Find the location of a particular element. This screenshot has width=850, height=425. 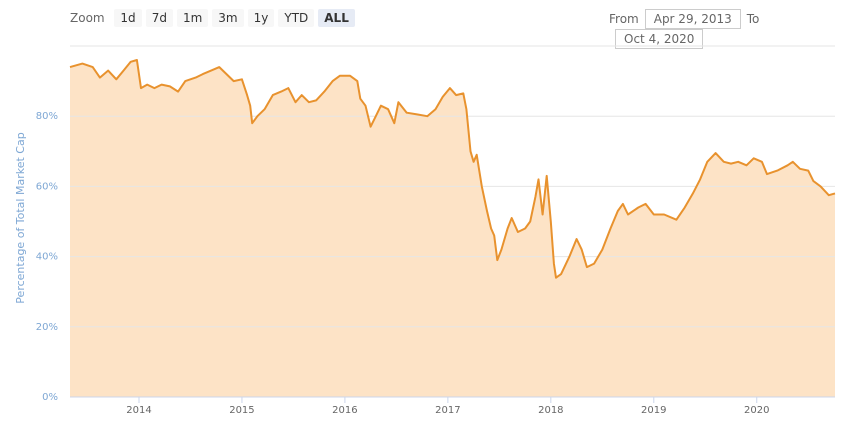

y-tick-label: 0% is located at coordinates (50, 397).